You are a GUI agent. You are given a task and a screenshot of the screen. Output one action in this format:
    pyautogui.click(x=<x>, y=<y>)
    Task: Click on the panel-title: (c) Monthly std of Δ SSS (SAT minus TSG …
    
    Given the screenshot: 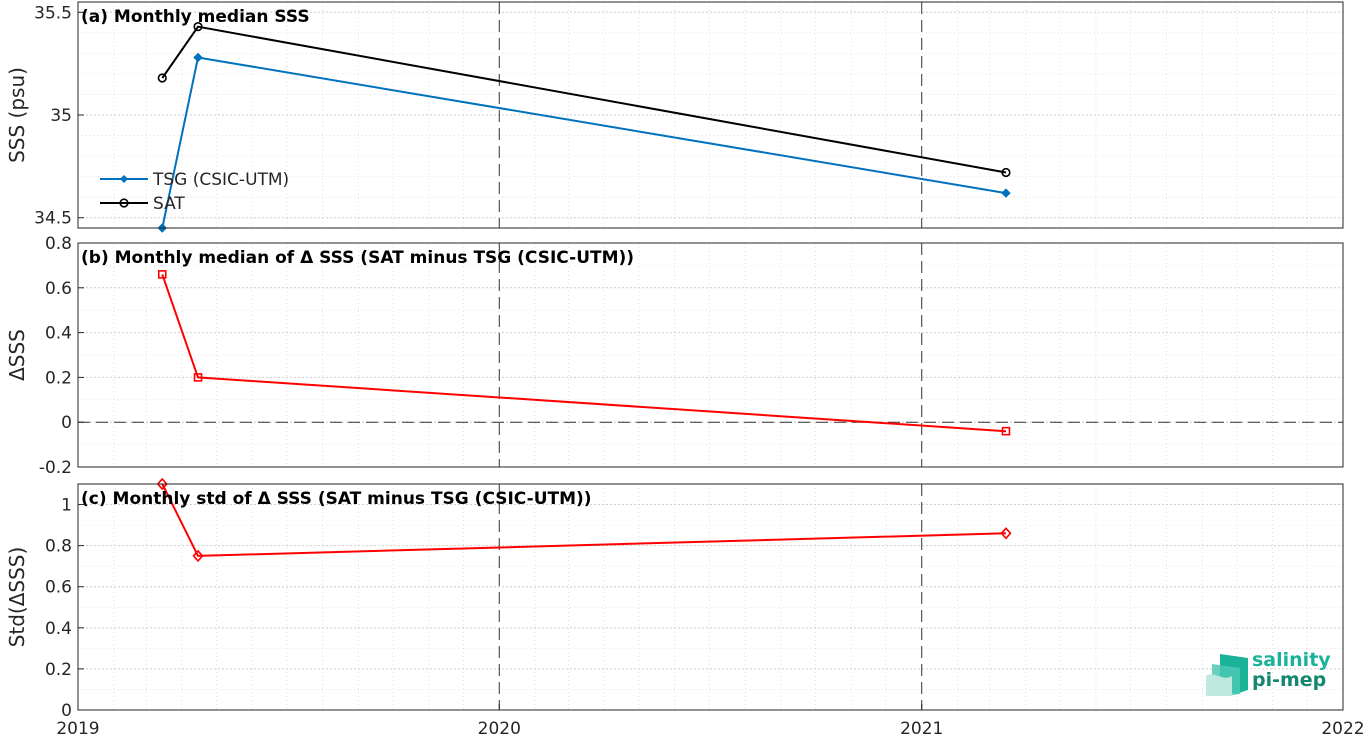 What is the action you would take?
    pyautogui.click(x=336, y=499)
    